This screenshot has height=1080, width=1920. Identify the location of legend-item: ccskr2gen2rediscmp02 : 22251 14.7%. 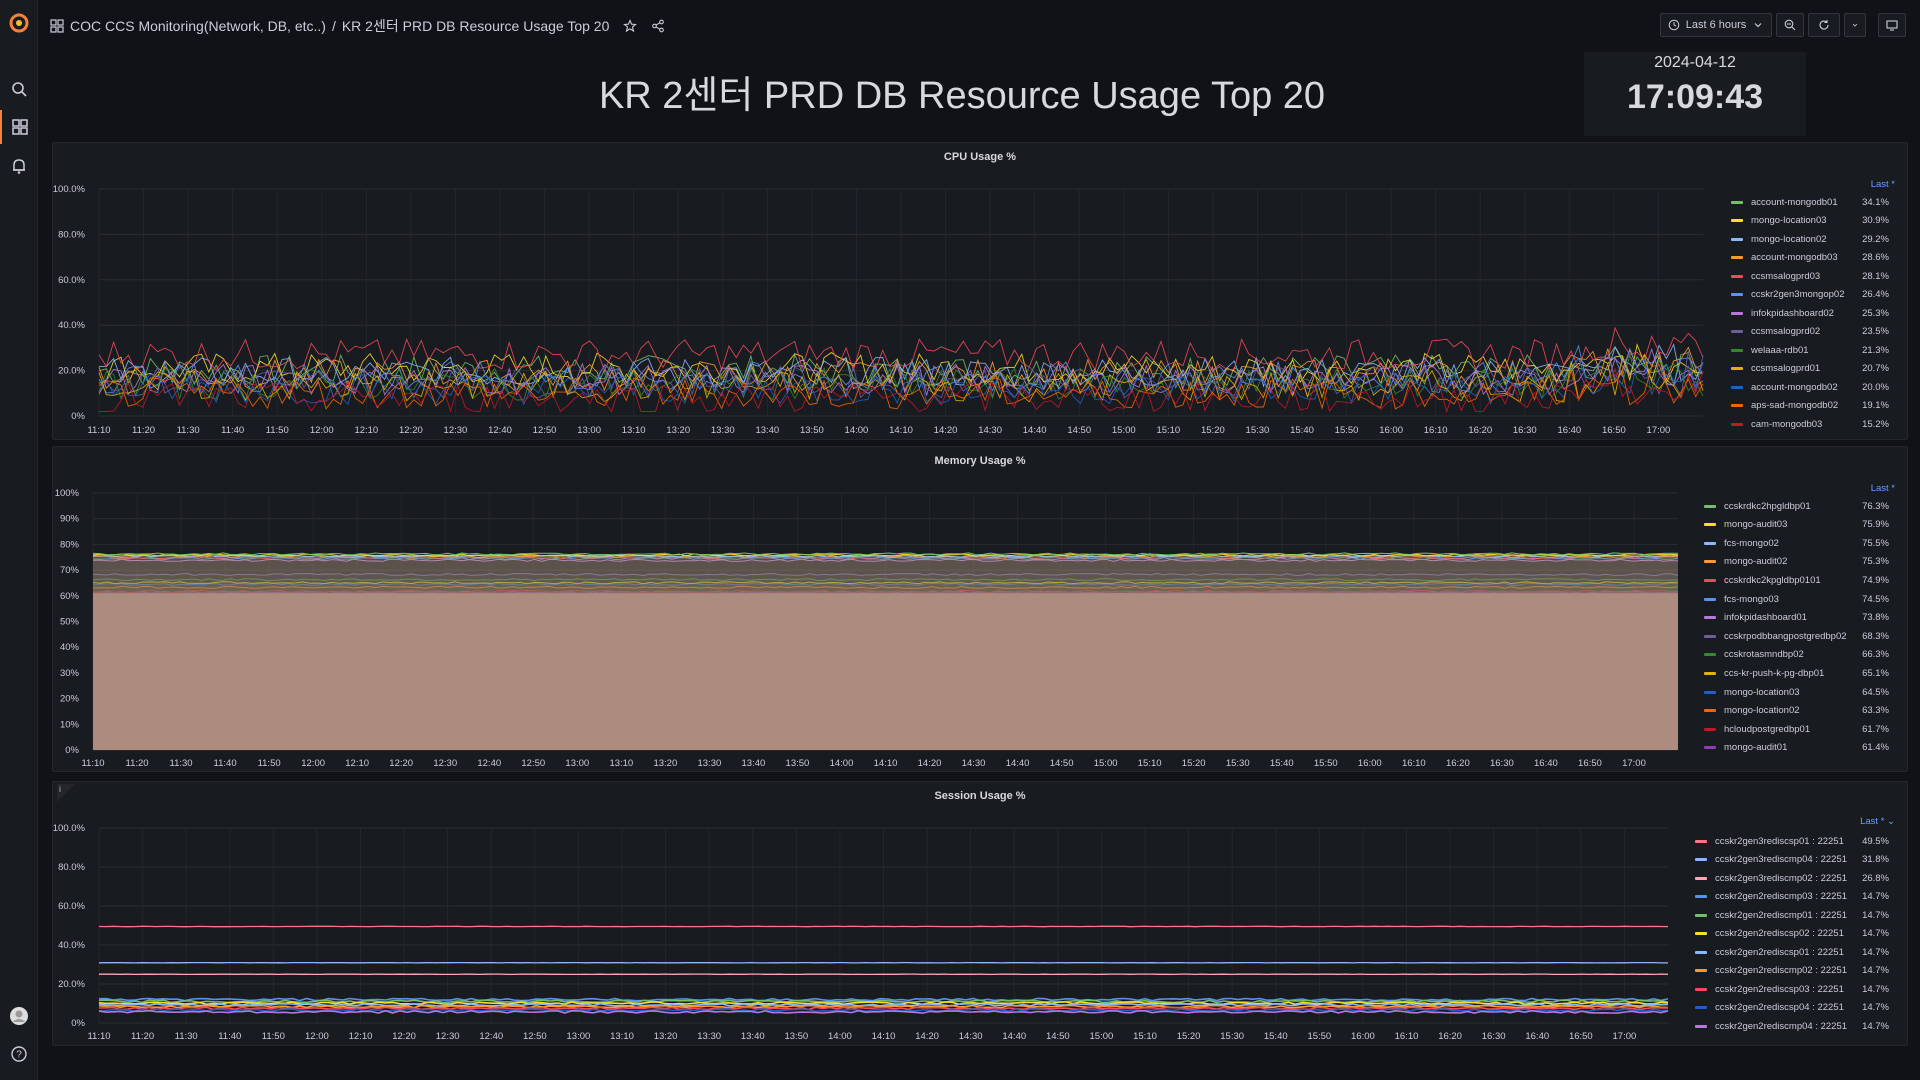
(1798, 971).